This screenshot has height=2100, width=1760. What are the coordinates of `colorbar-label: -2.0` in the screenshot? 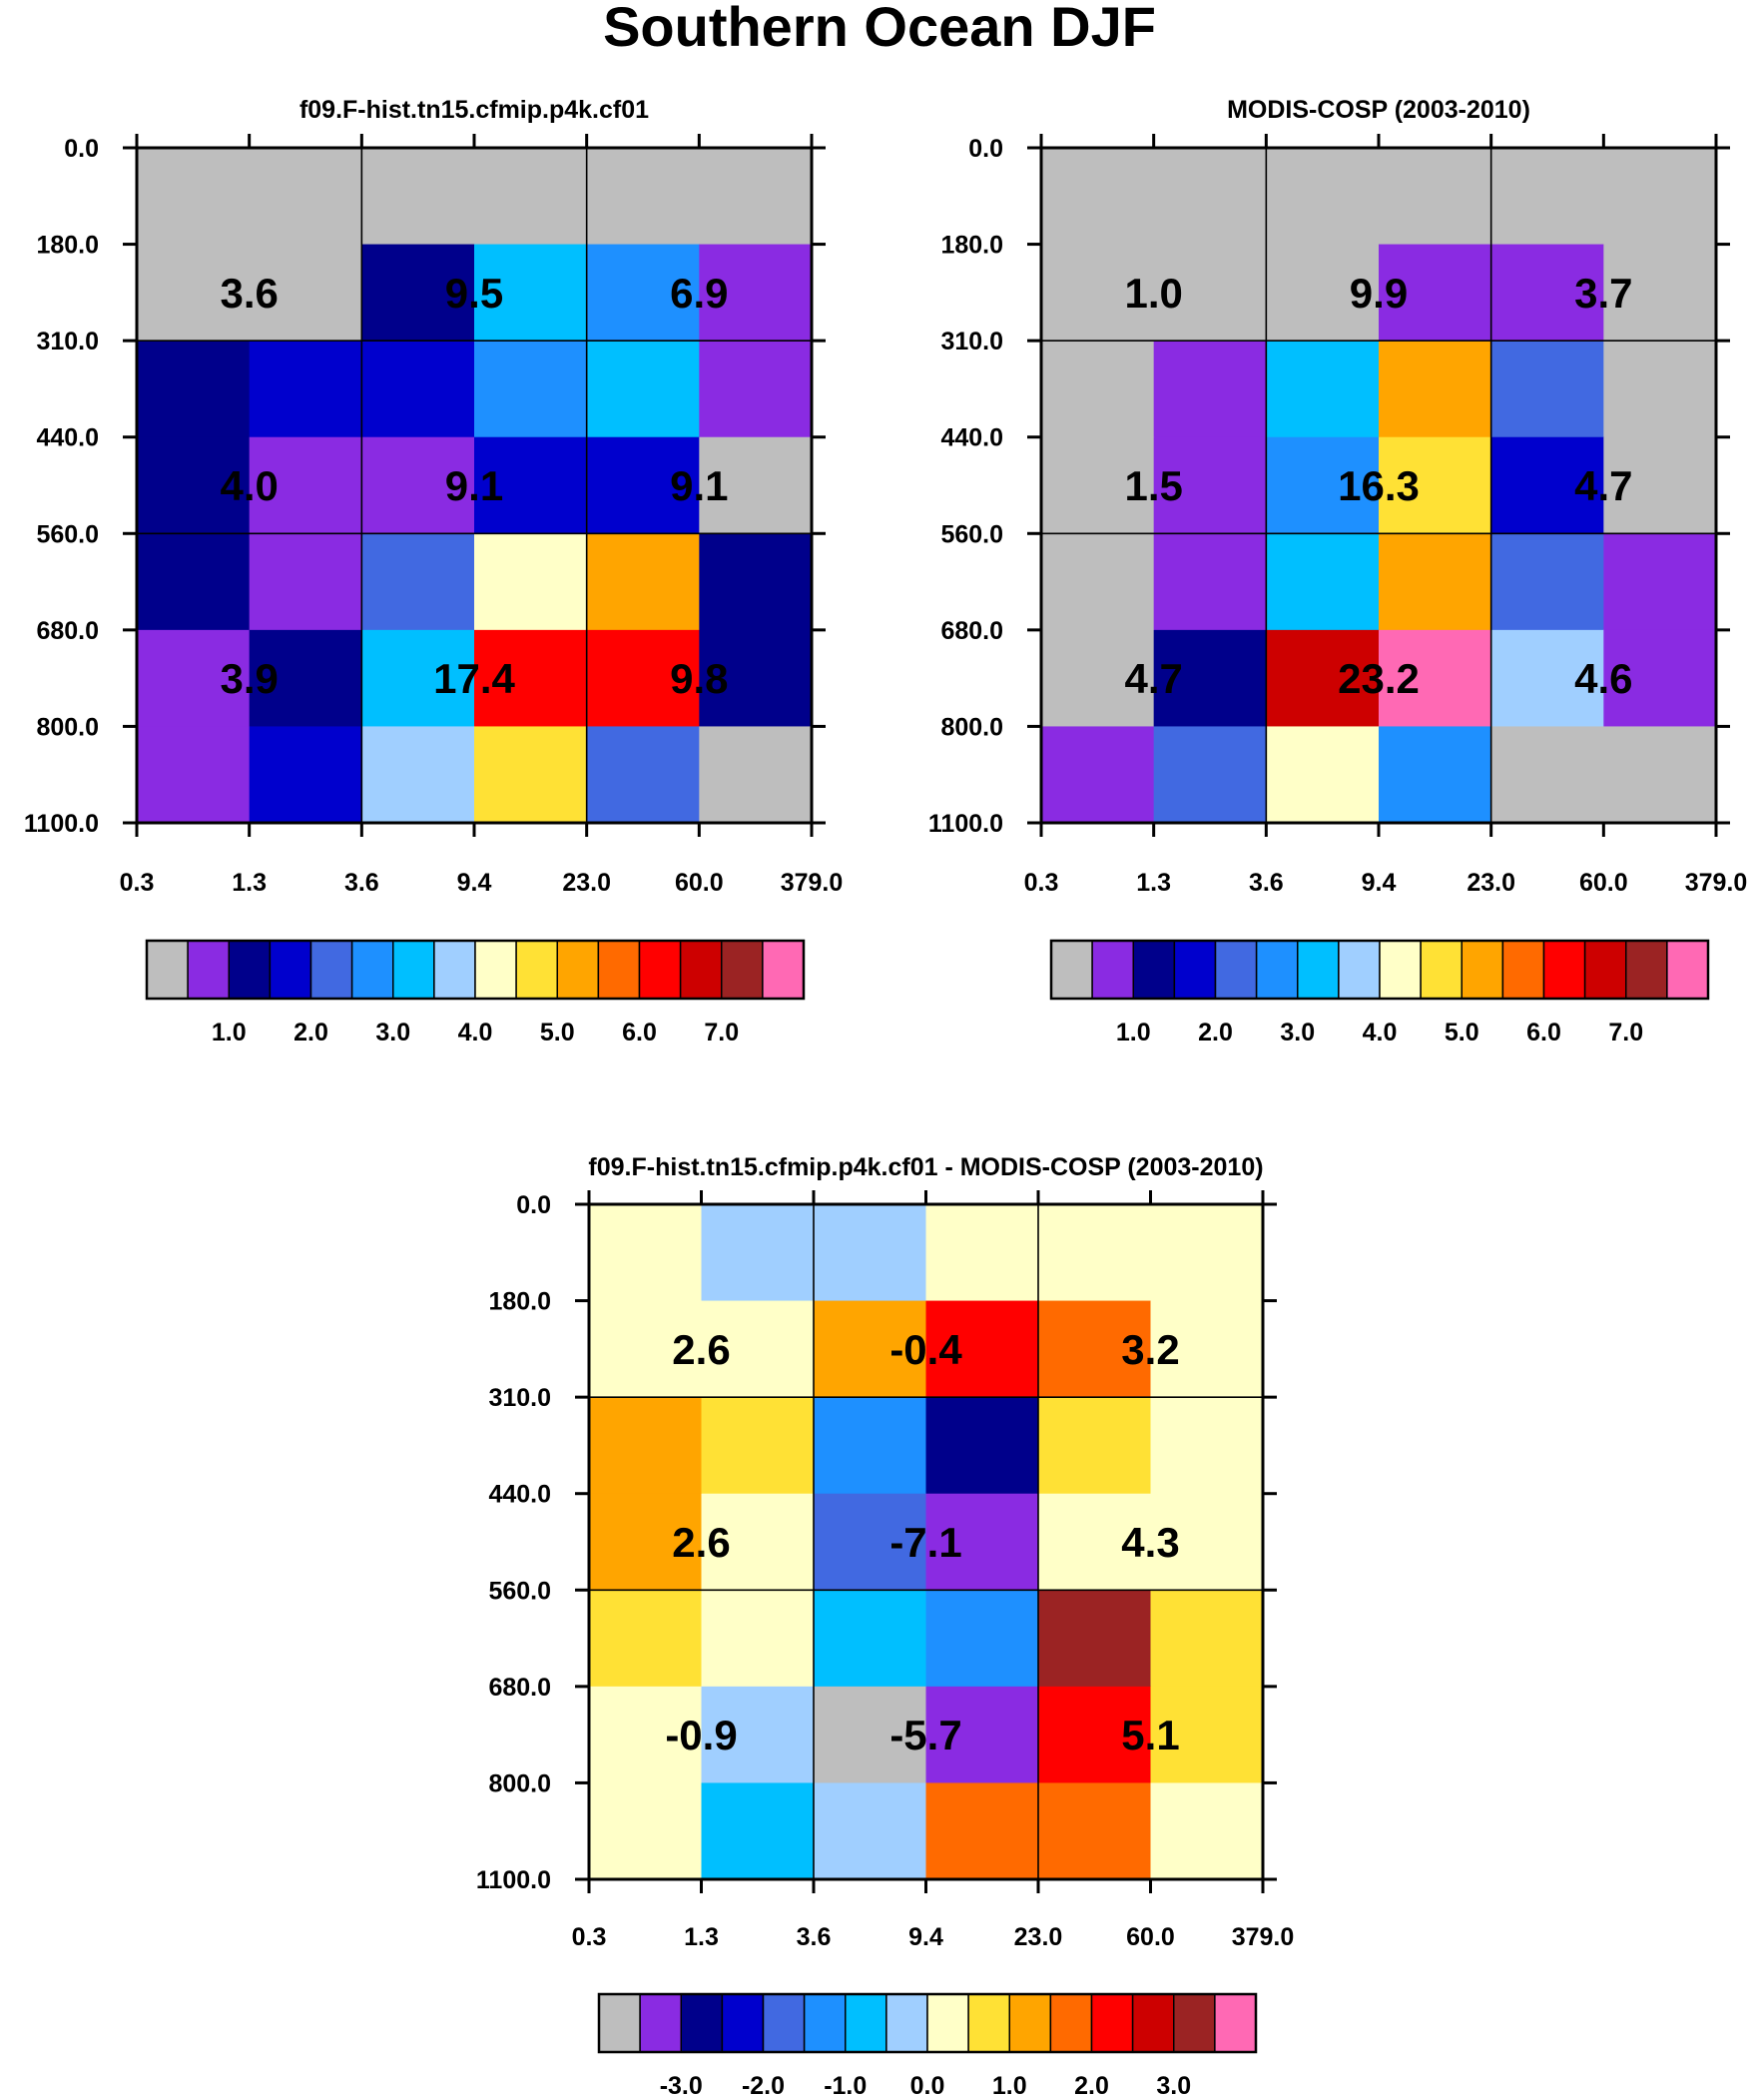 It's located at (763, 2086).